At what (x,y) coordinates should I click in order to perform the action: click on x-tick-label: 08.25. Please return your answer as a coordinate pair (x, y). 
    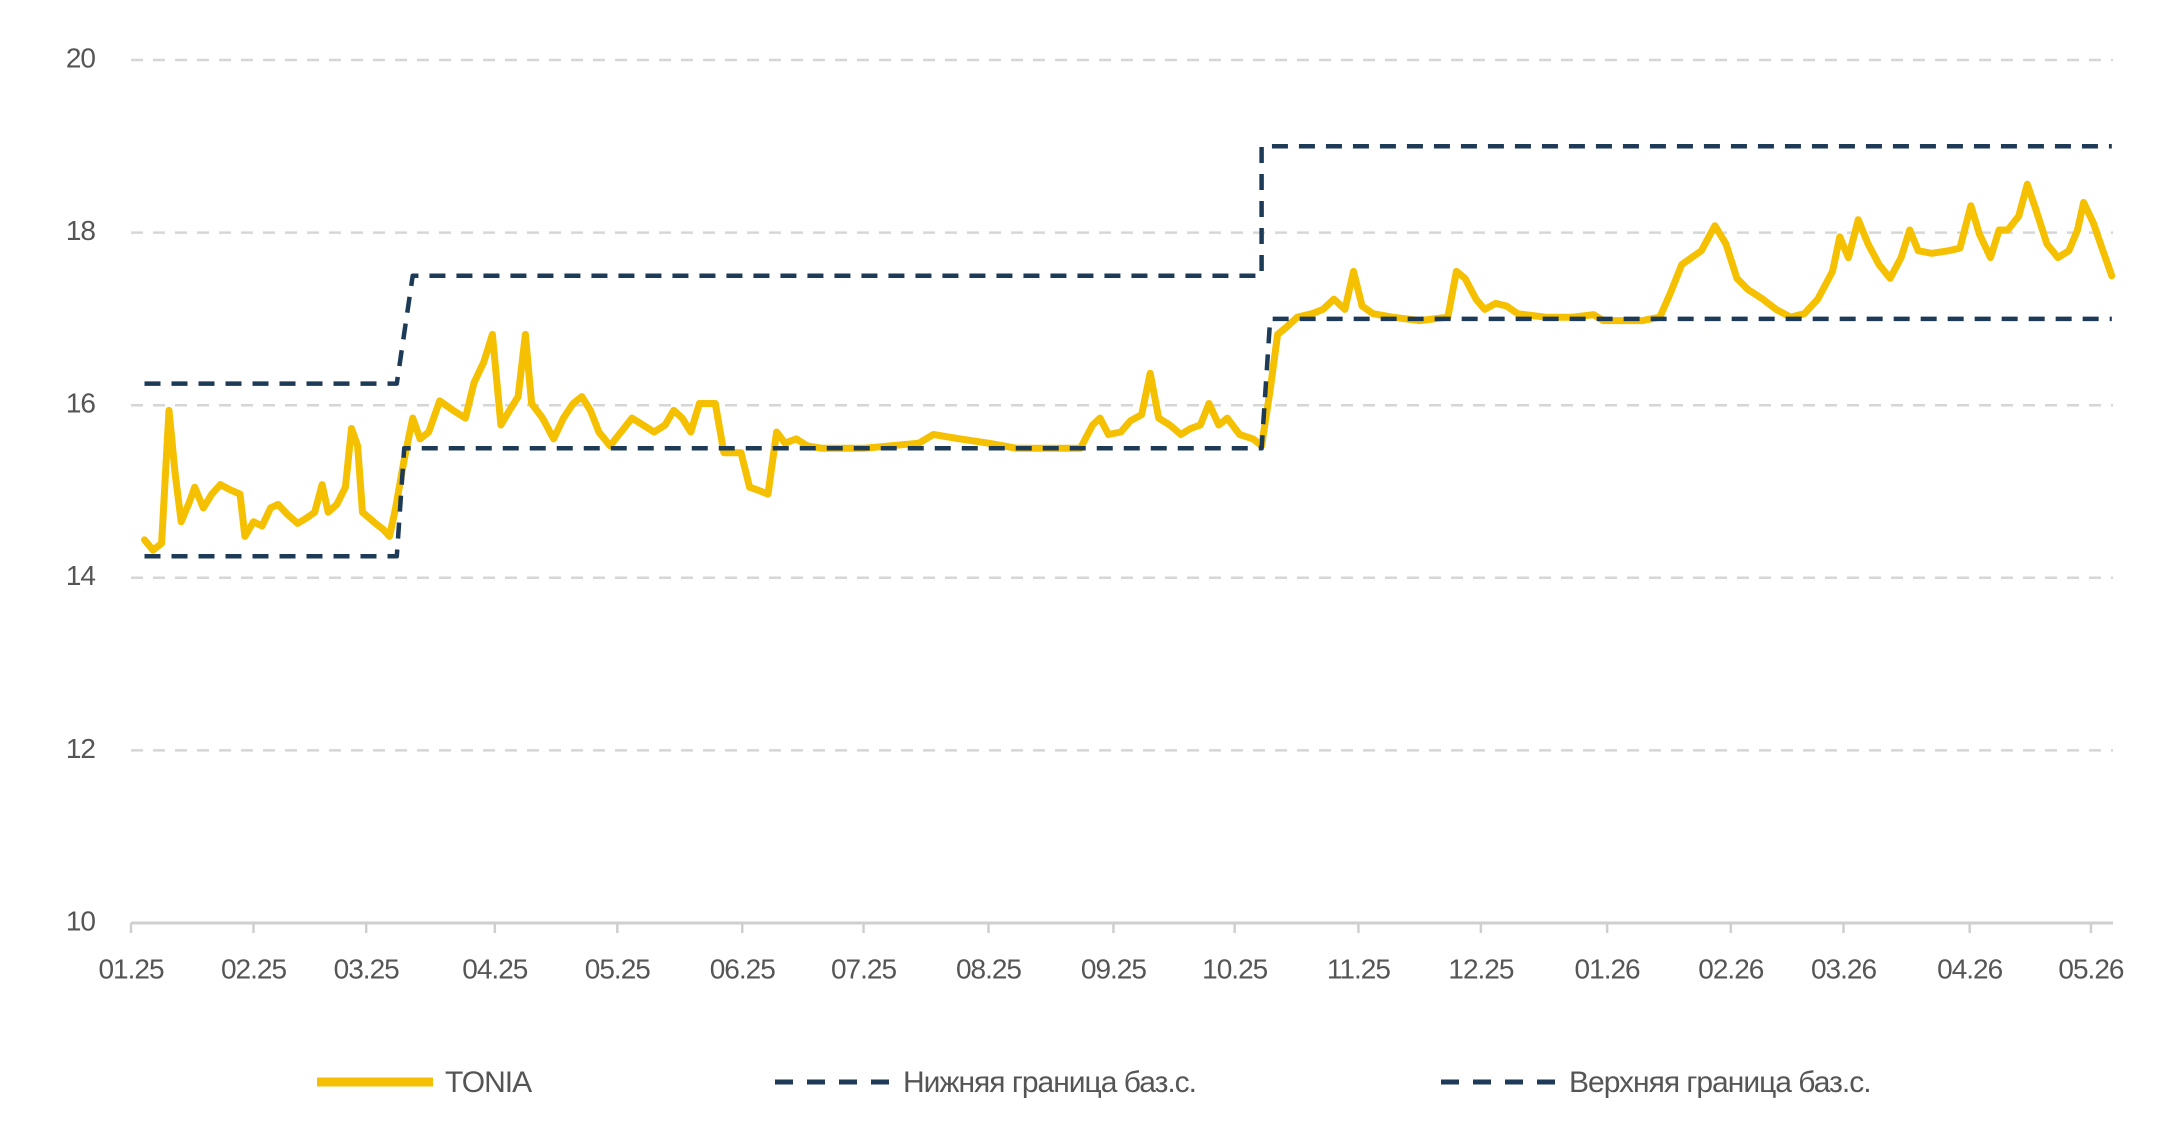
    Looking at the image, I should click on (988, 968).